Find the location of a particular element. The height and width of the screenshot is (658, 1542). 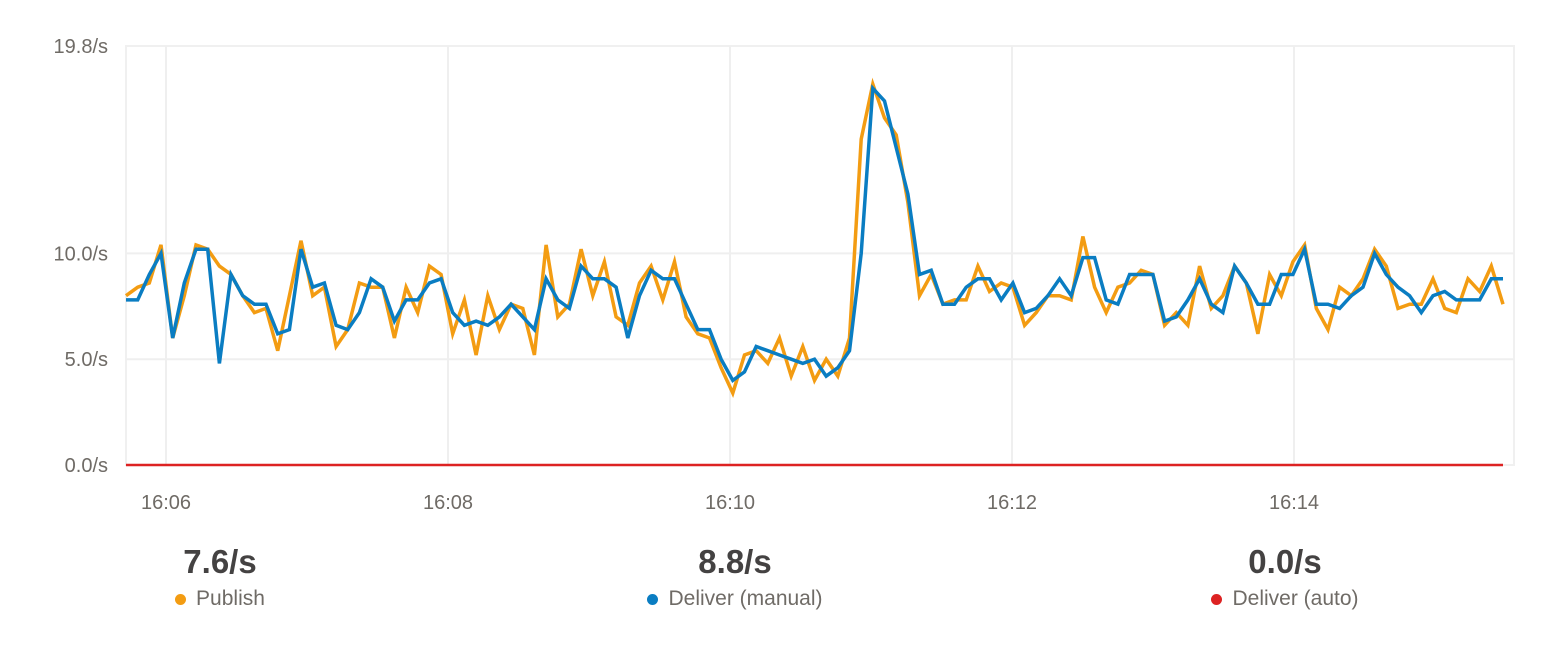

y-tick-label: 10.0/s is located at coordinates (81, 254).